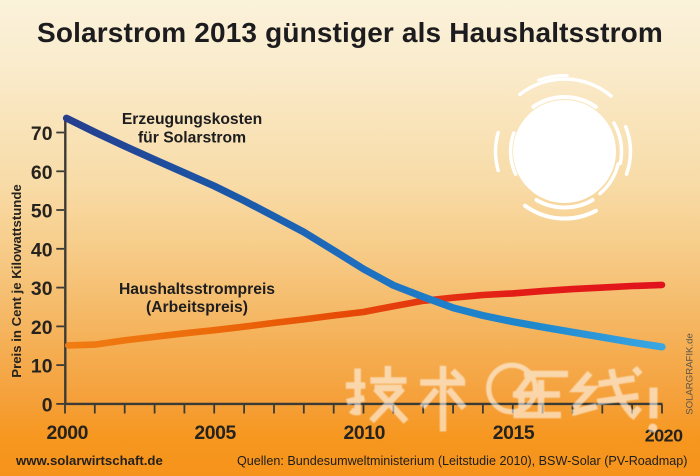  Describe the element at coordinates (42, 134) in the screenshot. I see `svg-text: 70` at that location.